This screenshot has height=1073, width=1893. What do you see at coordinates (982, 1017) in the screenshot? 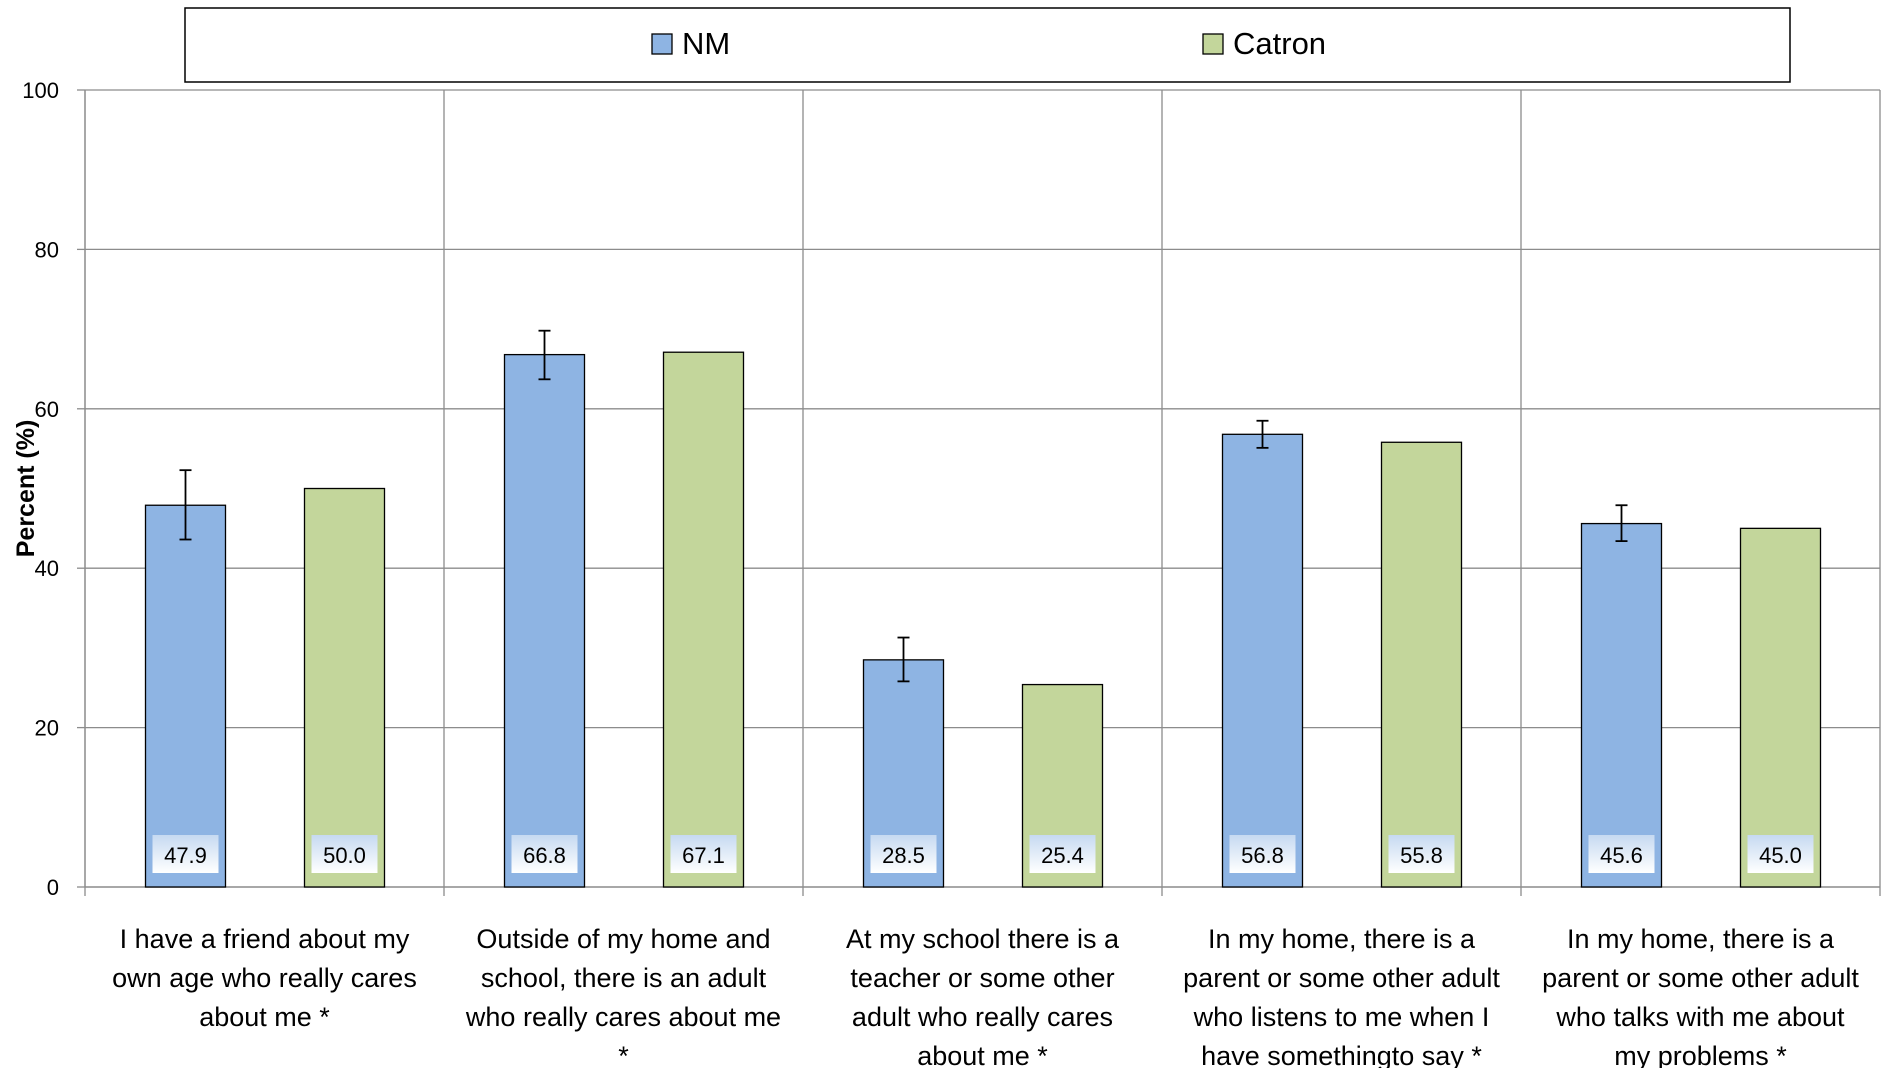
I see `x-tick-label: adult who really cares` at bounding box center [982, 1017].